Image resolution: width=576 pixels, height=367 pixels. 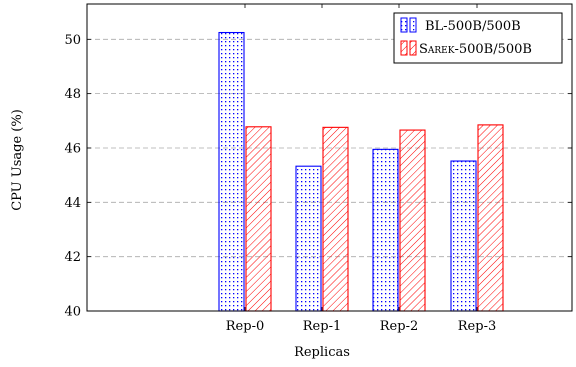 I want to click on y-tick-label: 50, so click(x=72, y=40).